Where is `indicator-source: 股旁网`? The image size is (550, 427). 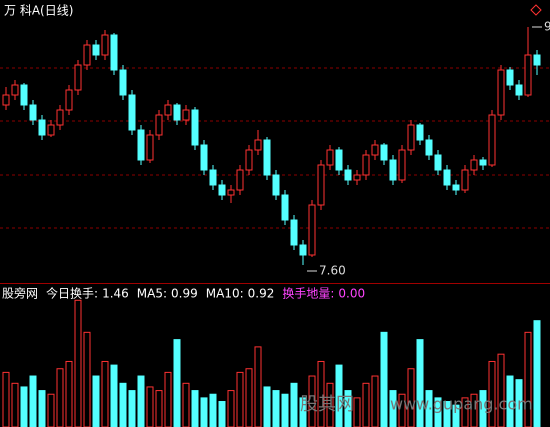
indicator-source: 股旁网 is located at coordinates (20, 293).